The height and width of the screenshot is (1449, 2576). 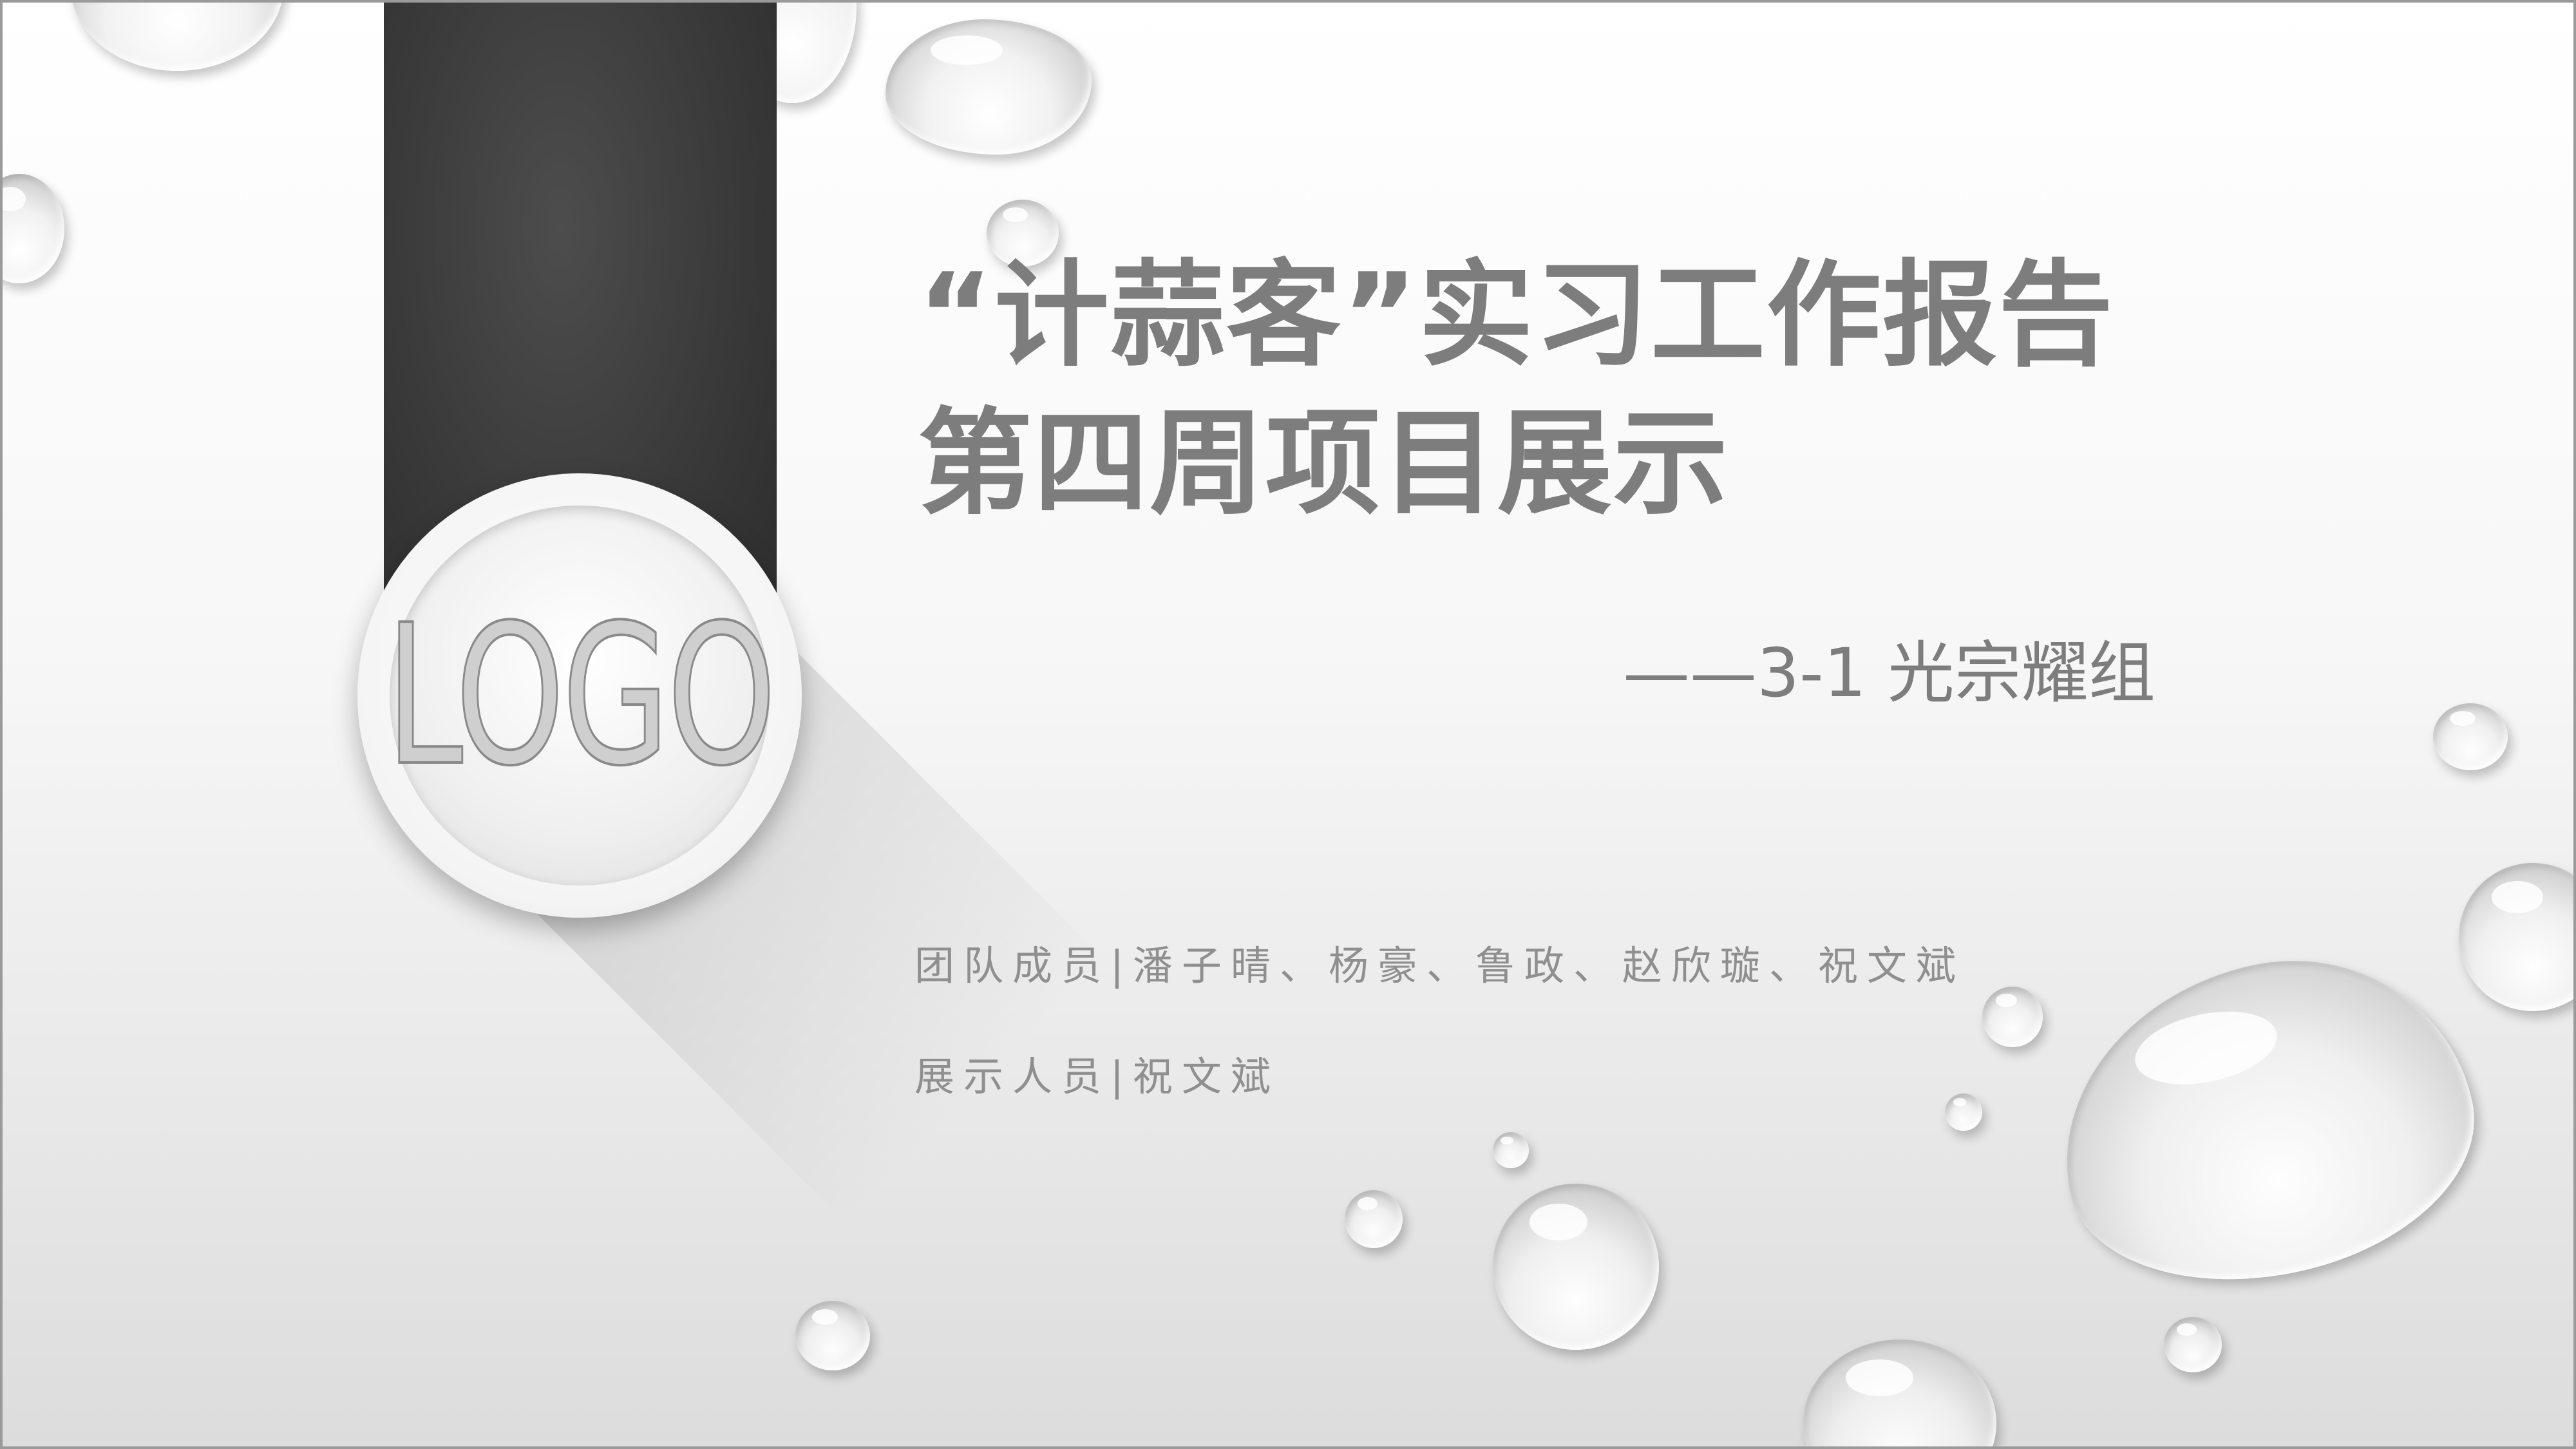 What do you see at coordinates (1440, 966) in the screenshot?
I see `team-members: 团队成员|潘子晴、杨豪、鲁政、赵欣璇、祝文斌` at bounding box center [1440, 966].